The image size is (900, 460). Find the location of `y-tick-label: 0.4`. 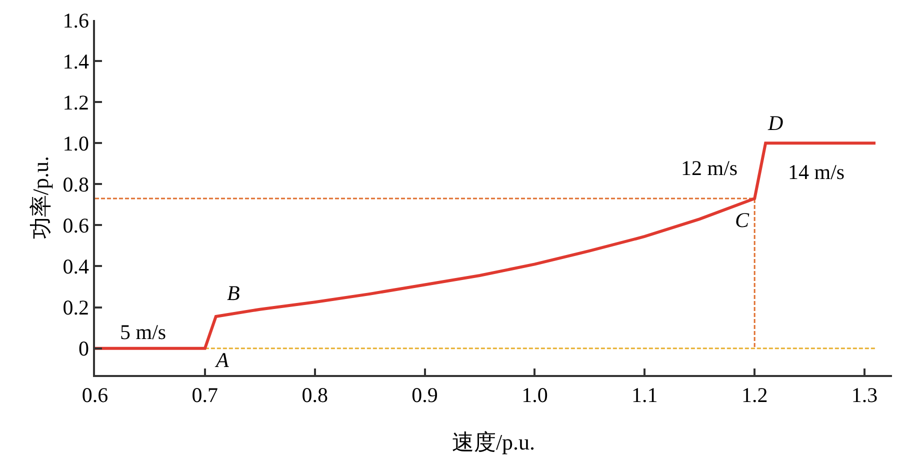

y-tick-label: 0.4 is located at coordinates (76, 266).